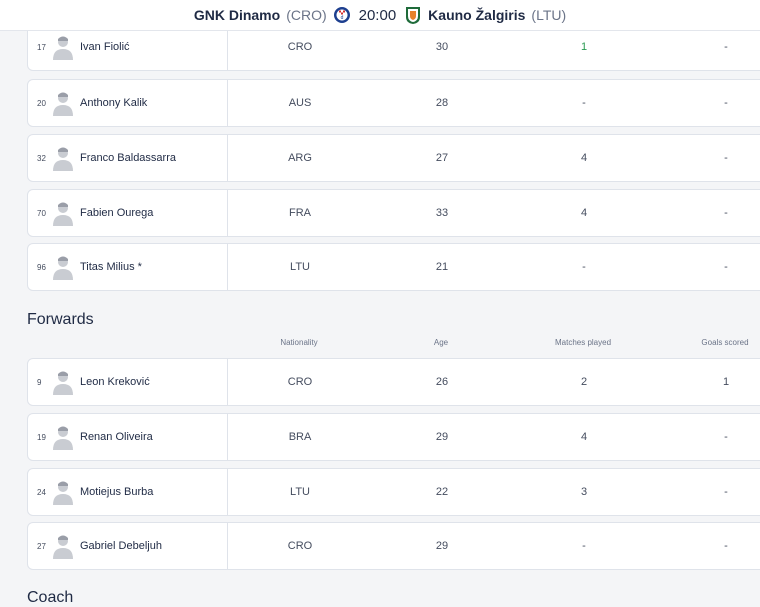 The image size is (760, 607). Describe the element at coordinates (116, 437) in the screenshot. I see `player-name: Renan Oliveira` at that location.